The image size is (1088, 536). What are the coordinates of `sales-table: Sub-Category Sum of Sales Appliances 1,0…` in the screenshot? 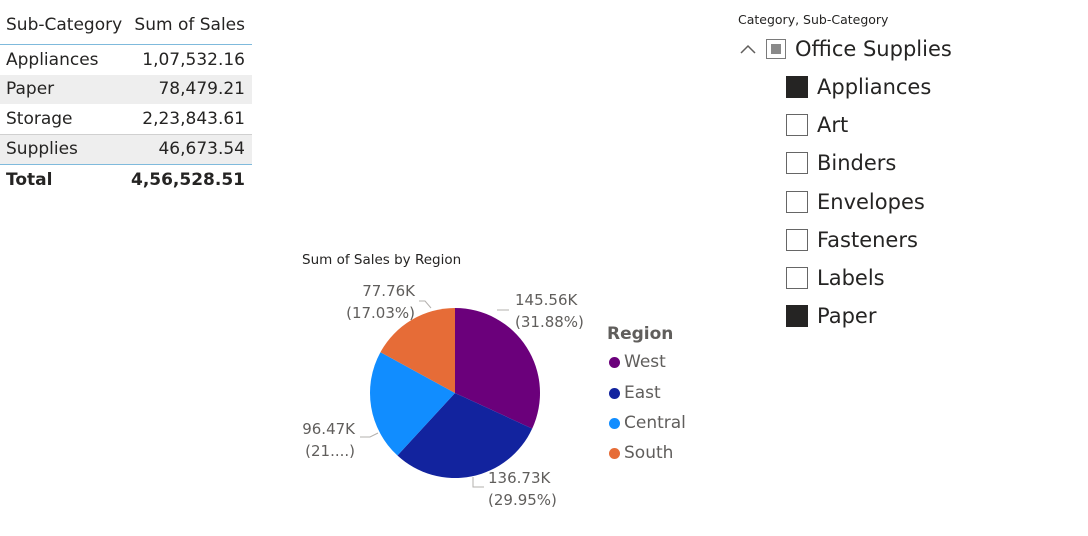 It's located at (126, 100).